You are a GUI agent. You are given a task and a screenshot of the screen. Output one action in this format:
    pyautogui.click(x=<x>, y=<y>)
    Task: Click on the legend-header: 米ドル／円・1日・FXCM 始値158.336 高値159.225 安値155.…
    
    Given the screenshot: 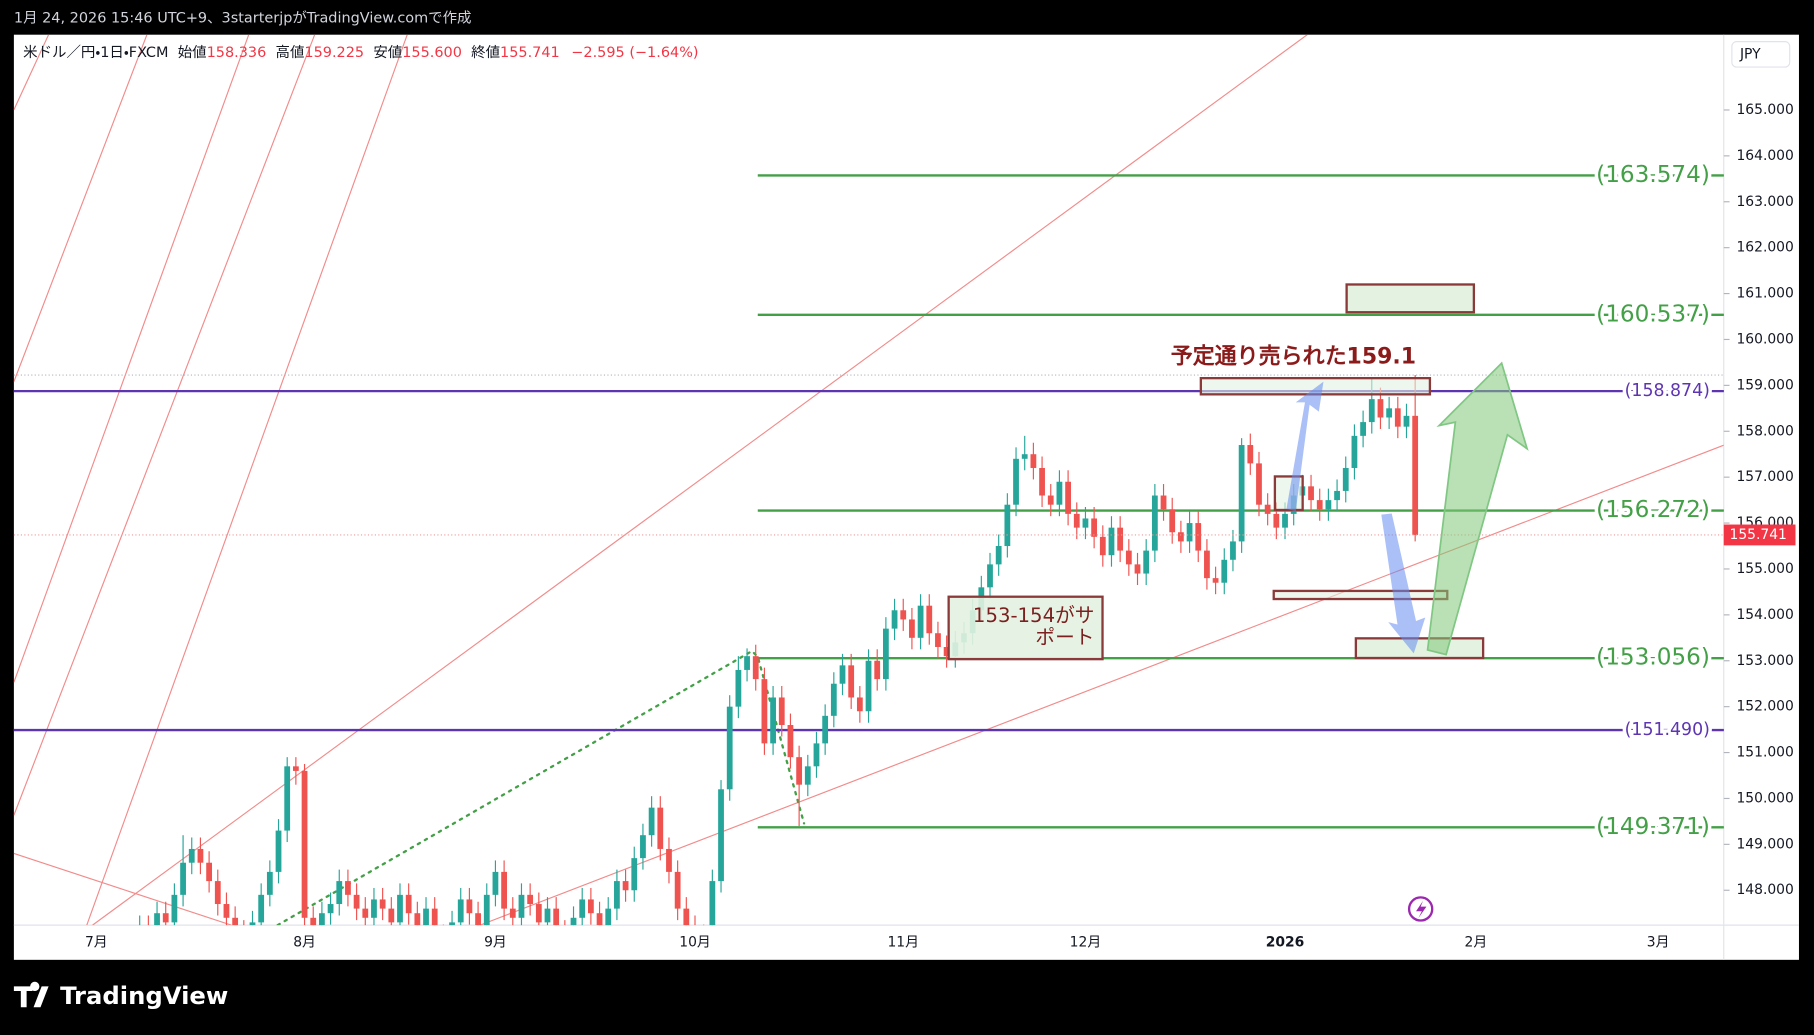 What is the action you would take?
    pyautogui.click(x=360, y=52)
    